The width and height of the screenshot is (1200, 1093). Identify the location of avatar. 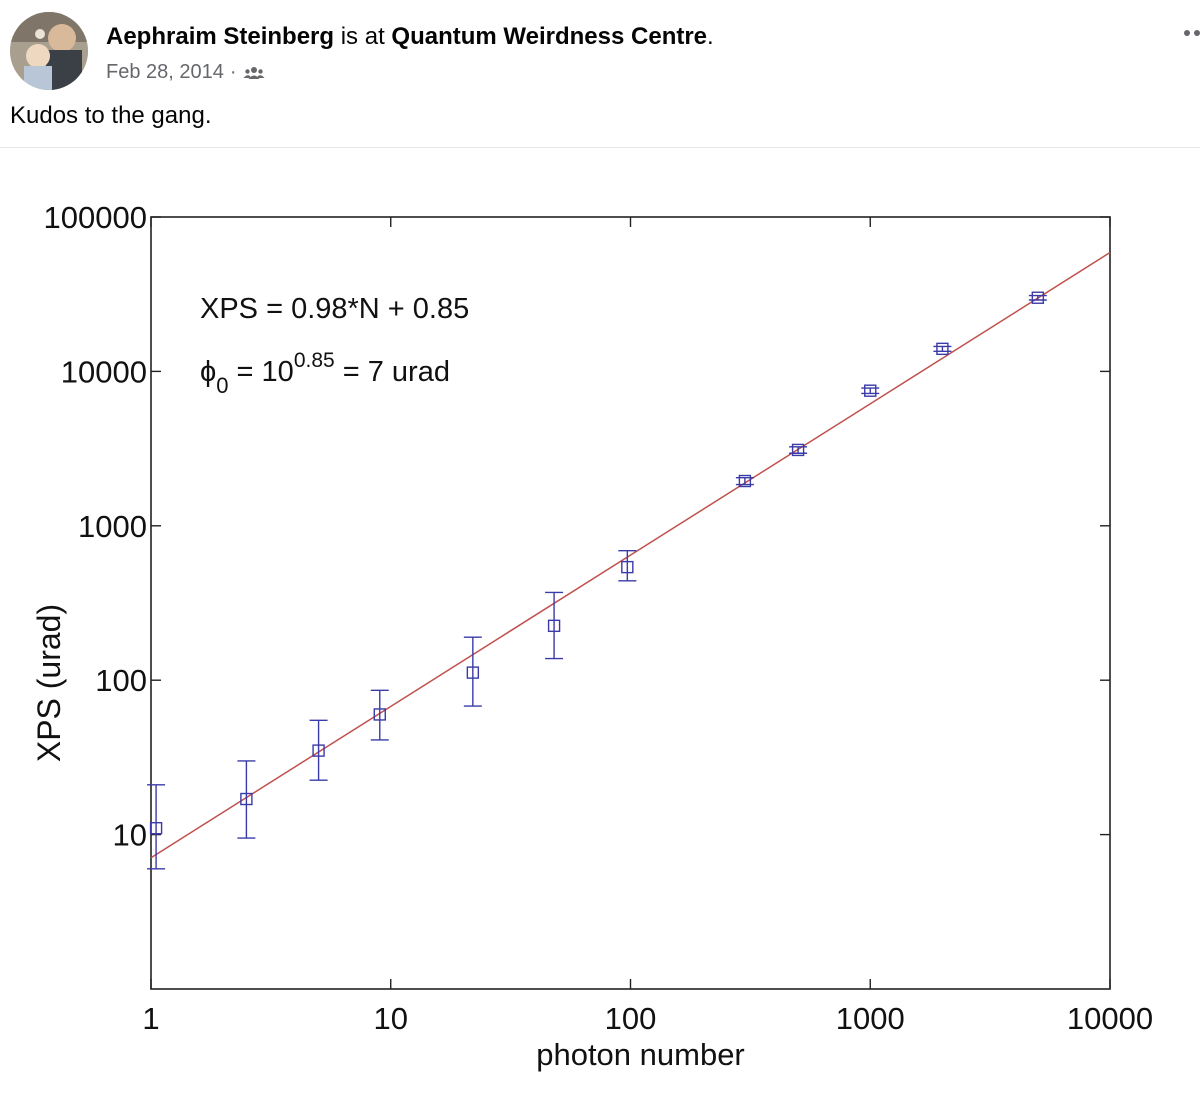
(49, 51).